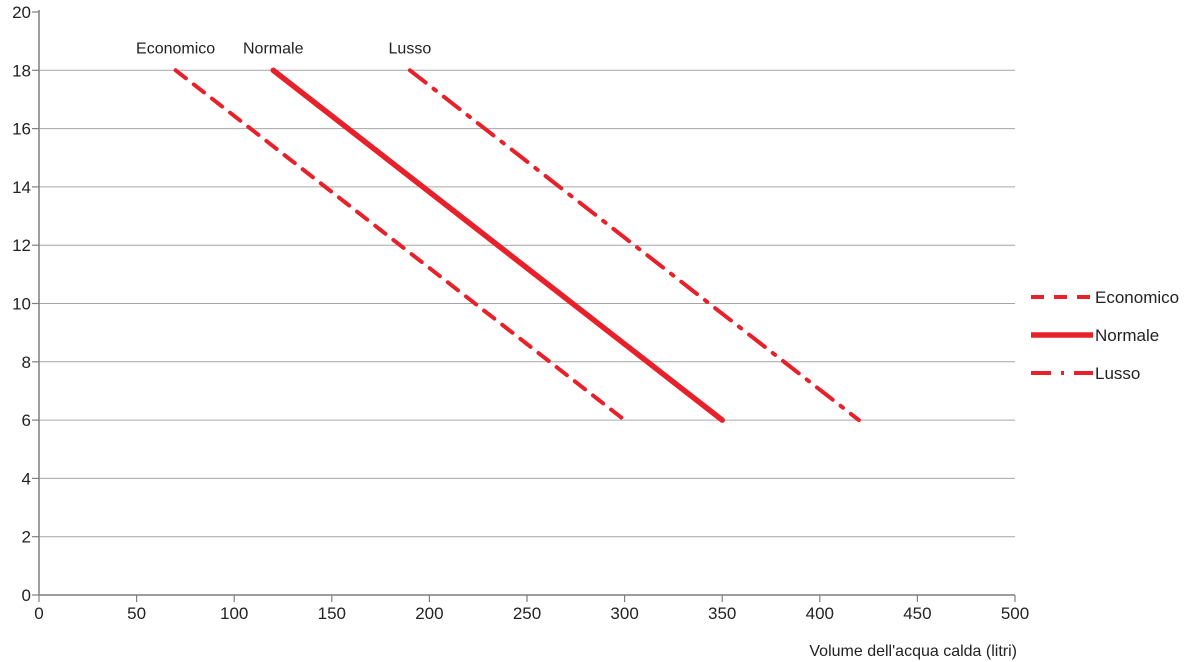 The image size is (1203, 662). I want to click on x-tick-label: 250, so click(527, 613).